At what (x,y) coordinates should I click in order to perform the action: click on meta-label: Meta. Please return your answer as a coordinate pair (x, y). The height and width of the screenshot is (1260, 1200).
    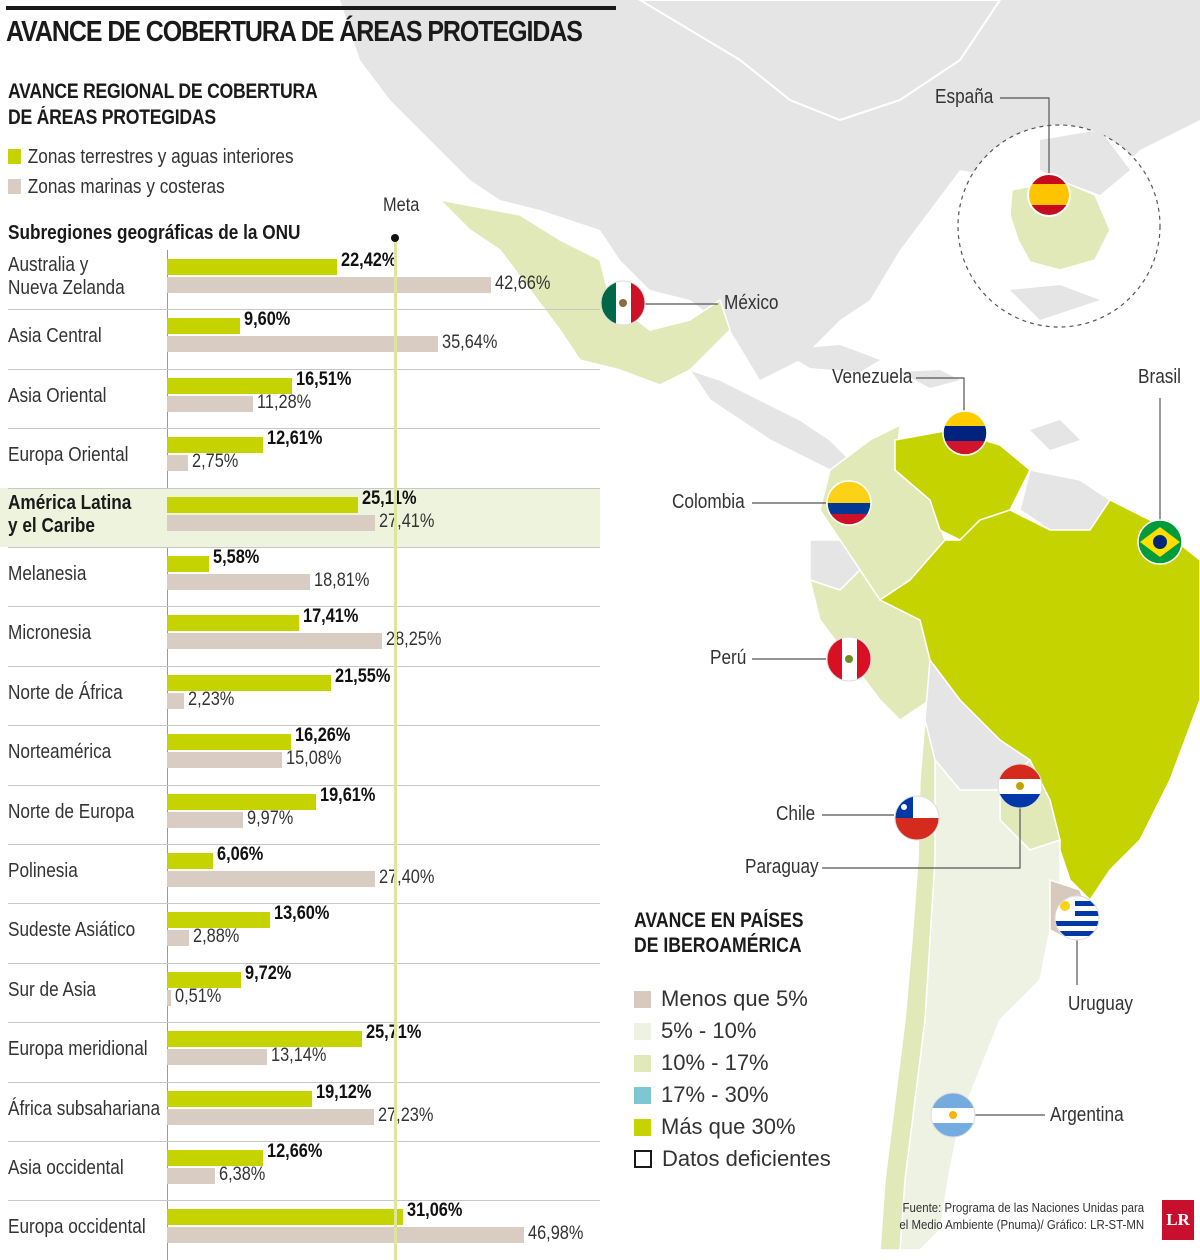
    Looking at the image, I should click on (401, 205).